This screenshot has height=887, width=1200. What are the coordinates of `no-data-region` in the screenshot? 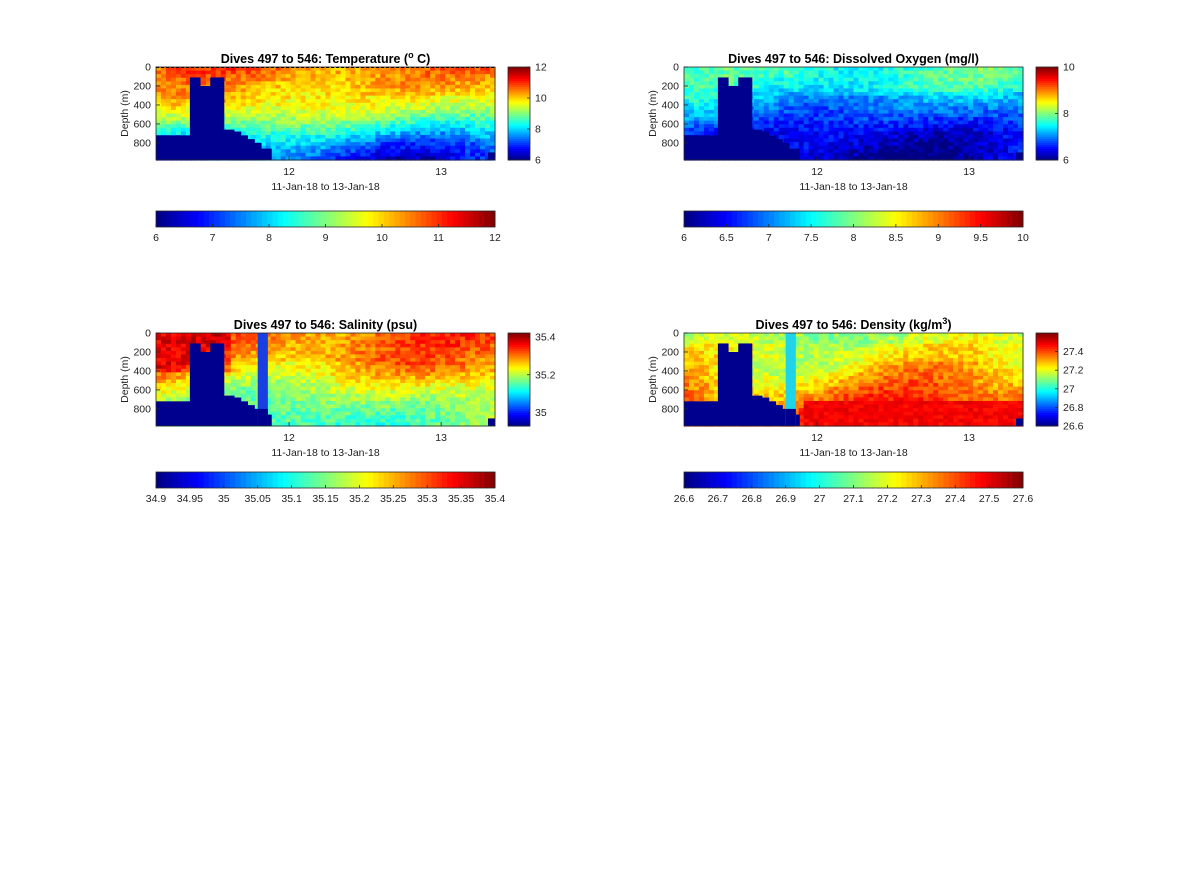 It's located at (786, 151).